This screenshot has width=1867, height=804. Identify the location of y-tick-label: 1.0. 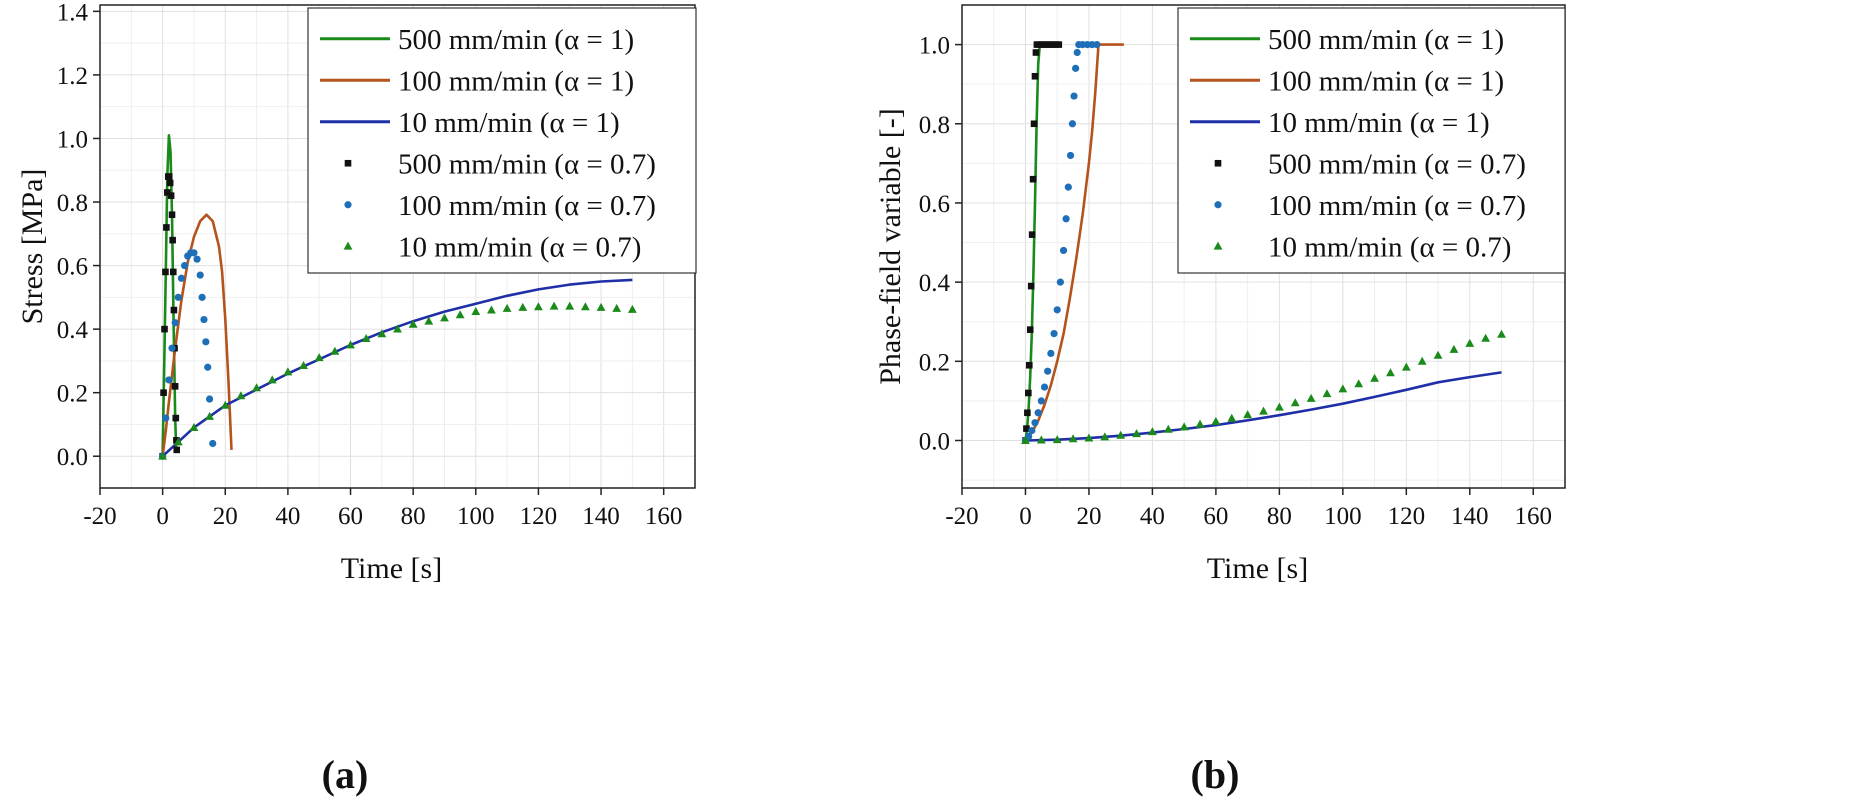
(72, 139).